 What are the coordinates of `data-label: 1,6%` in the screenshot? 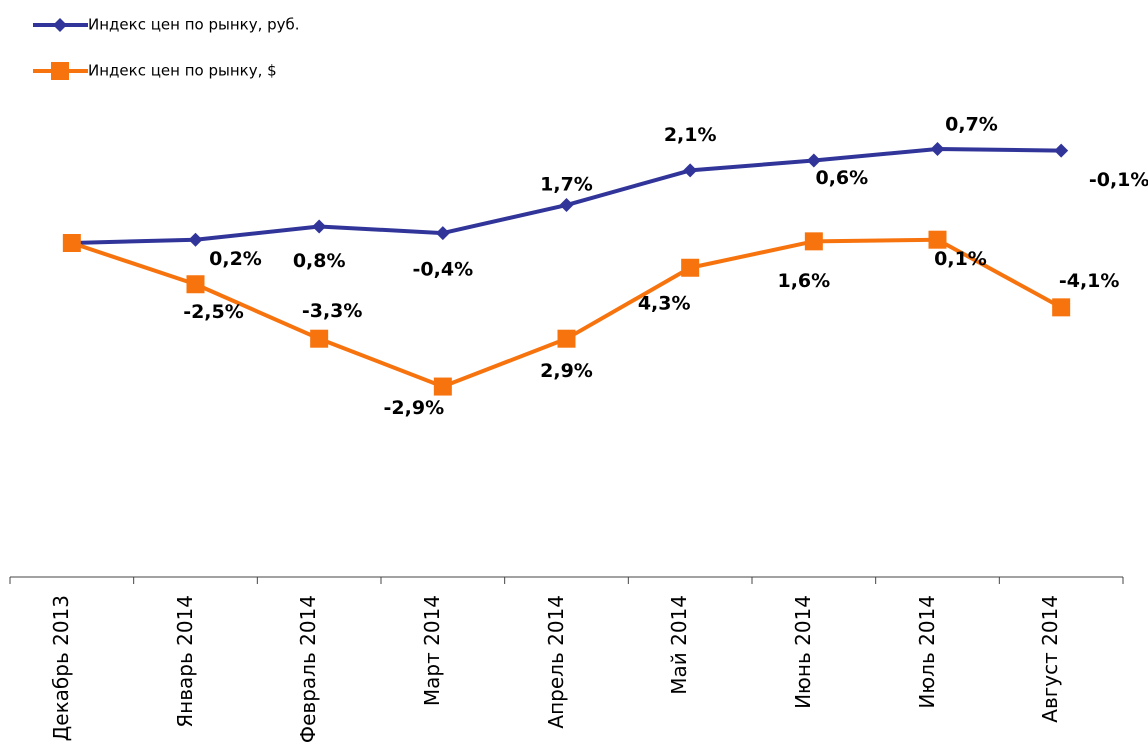 It's located at (803, 281).